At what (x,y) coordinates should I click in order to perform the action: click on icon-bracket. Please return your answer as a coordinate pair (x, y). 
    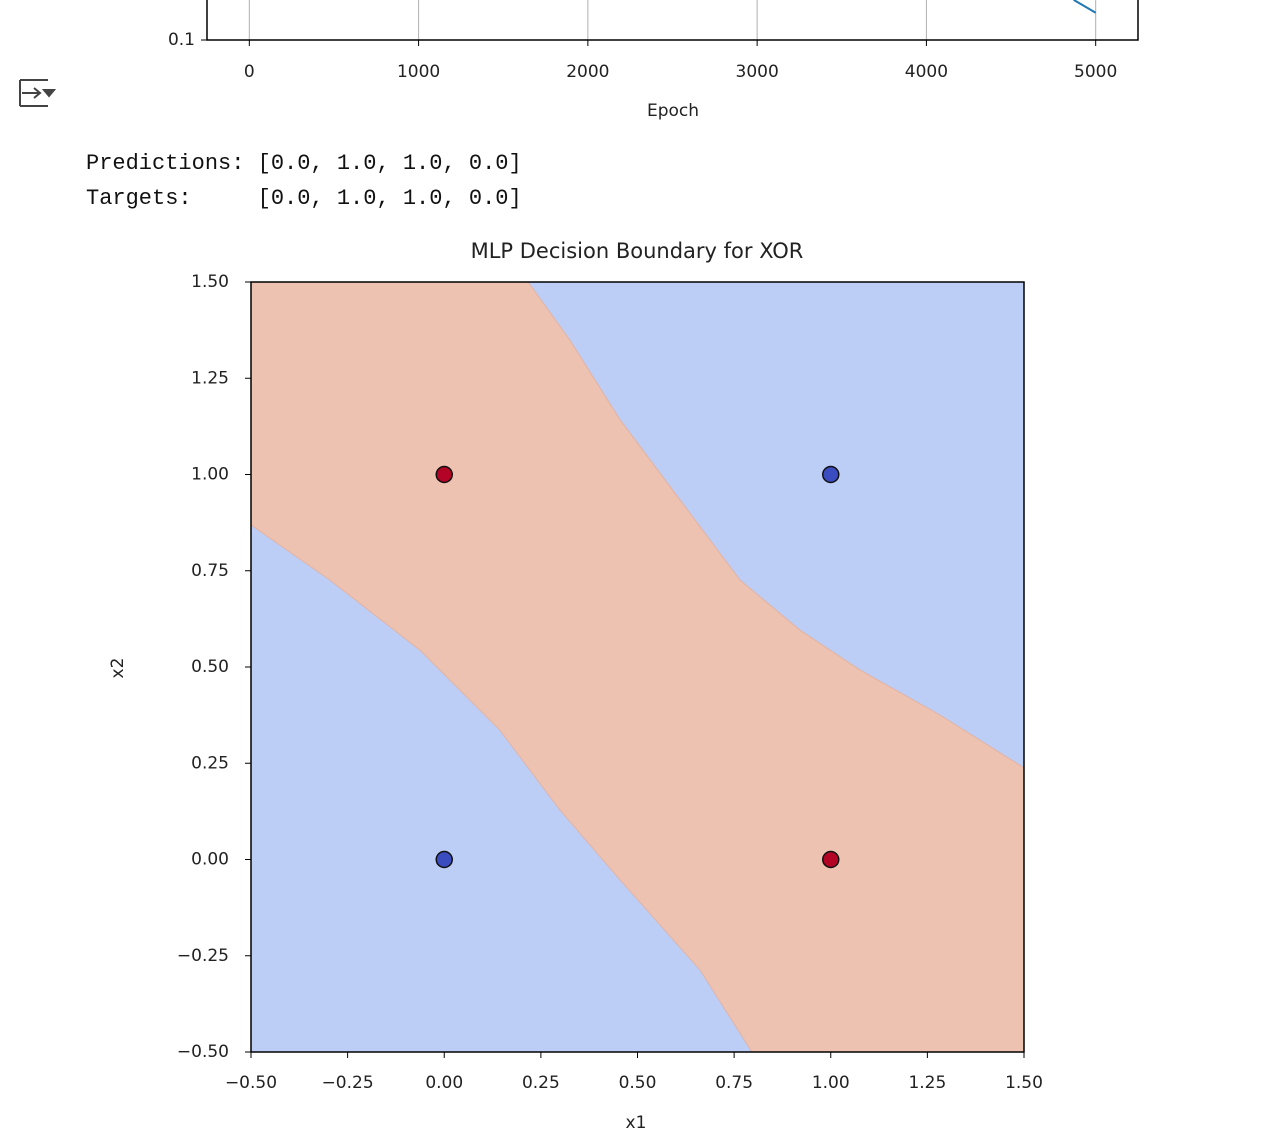
    Looking at the image, I should click on (33, 93).